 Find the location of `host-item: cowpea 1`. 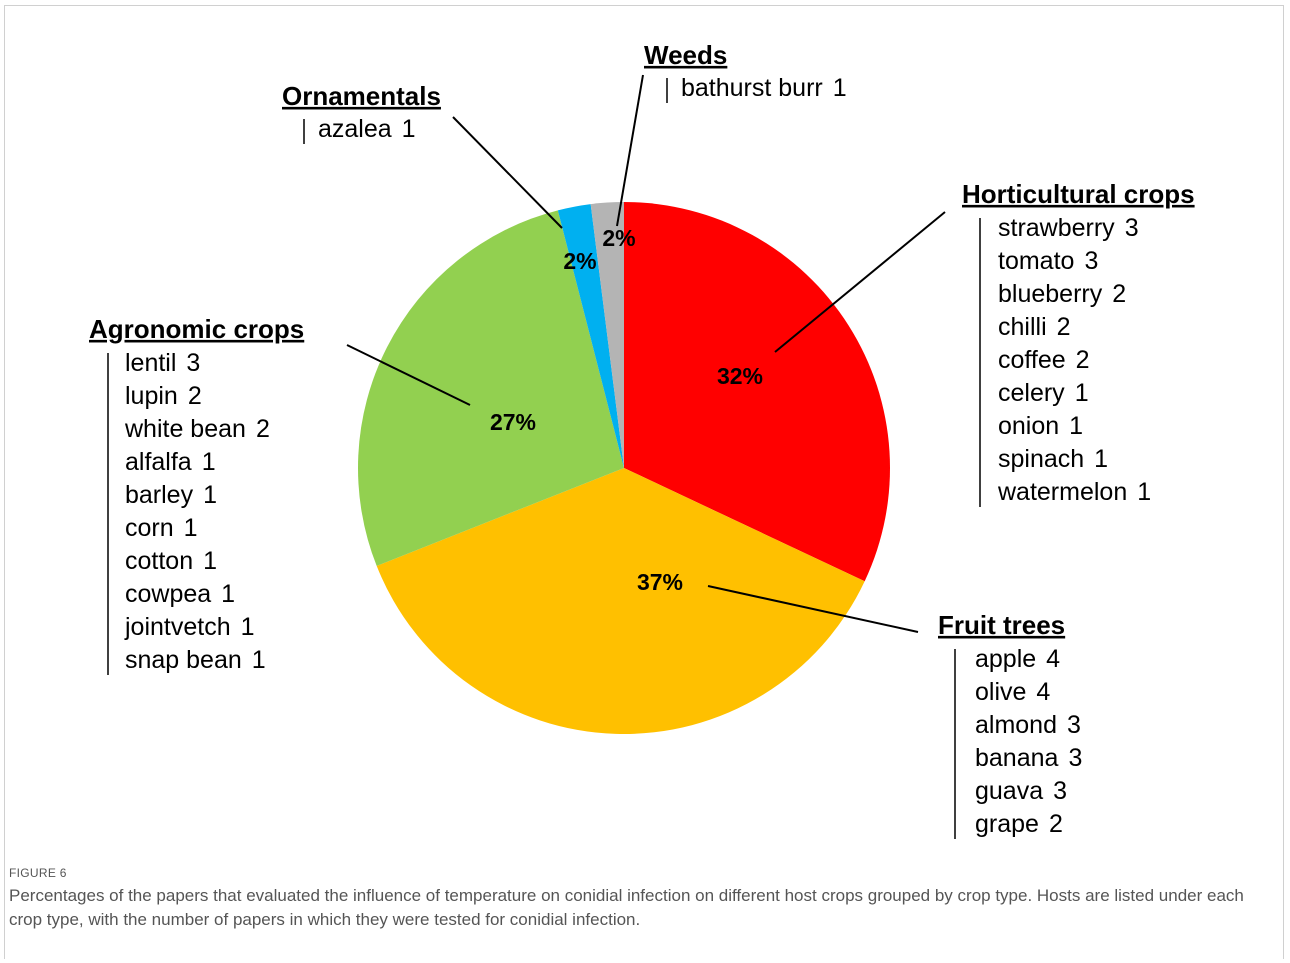

host-item: cowpea 1 is located at coordinates (180, 594).